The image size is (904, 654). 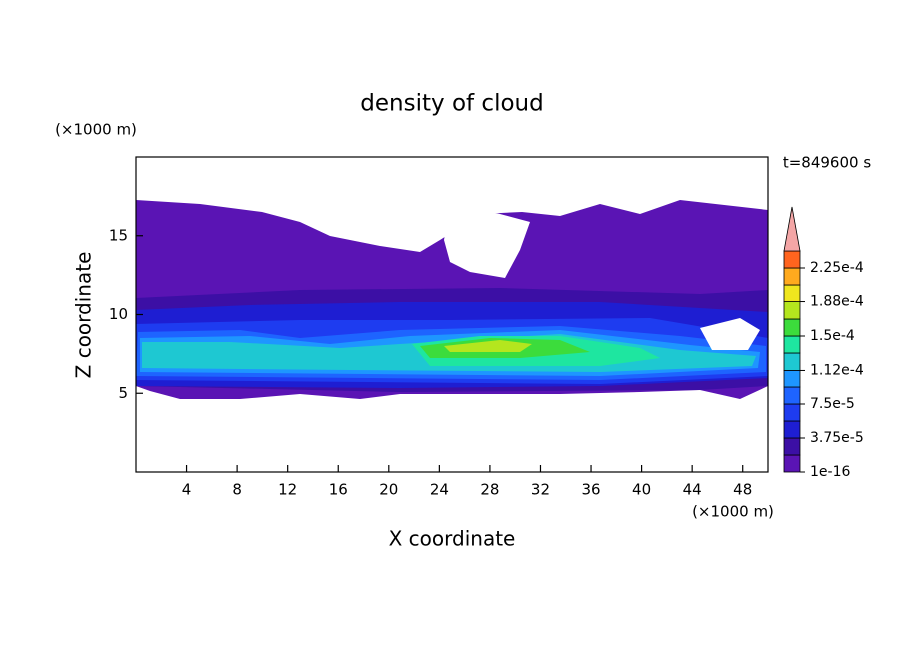 I want to click on colorbar-tick-label: 1.88e-4, so click(x=837, y=302).